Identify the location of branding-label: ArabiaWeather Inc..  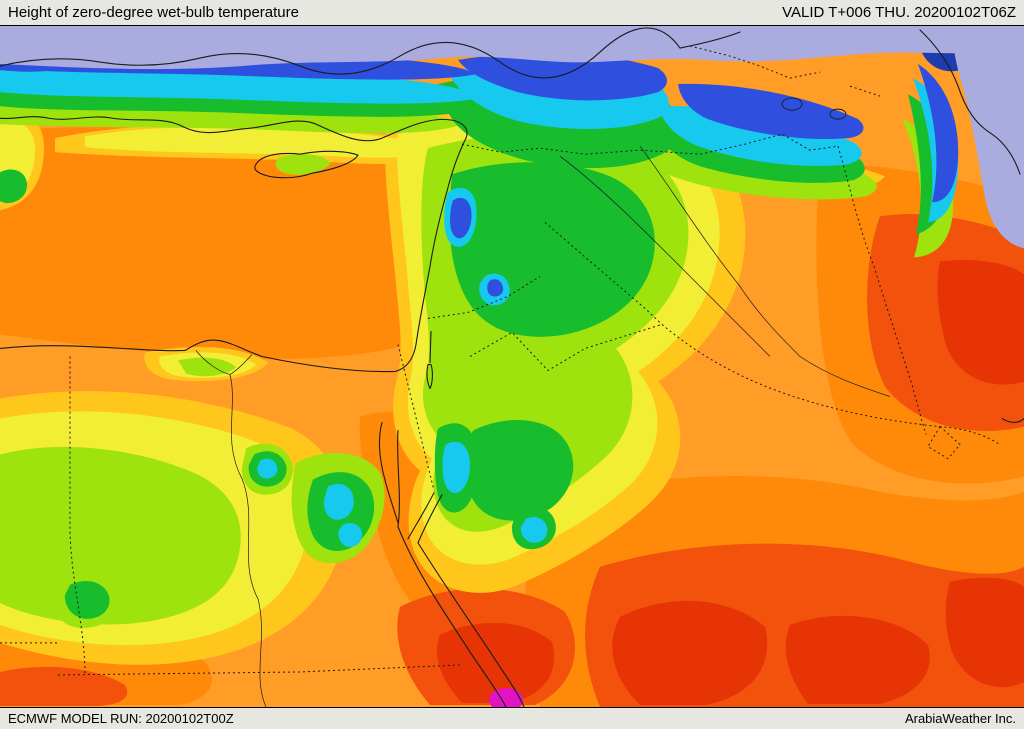
(960, 718).